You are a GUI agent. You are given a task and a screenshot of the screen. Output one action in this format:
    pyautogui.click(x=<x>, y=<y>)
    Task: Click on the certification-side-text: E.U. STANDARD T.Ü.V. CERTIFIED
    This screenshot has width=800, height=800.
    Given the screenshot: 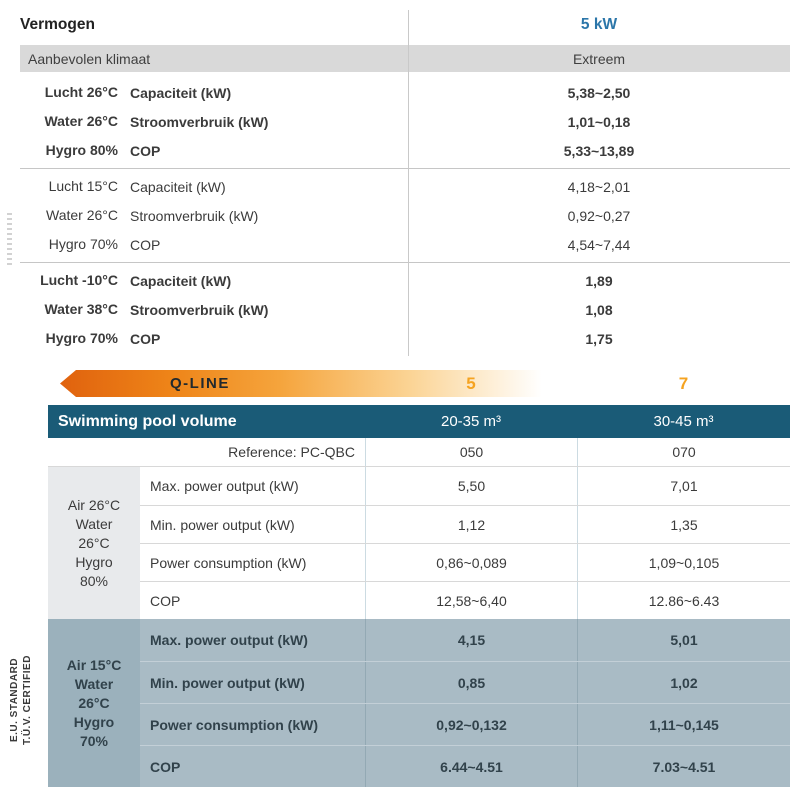 What is the action you would take?
    pyautogui.click(x=24, y=700)
    